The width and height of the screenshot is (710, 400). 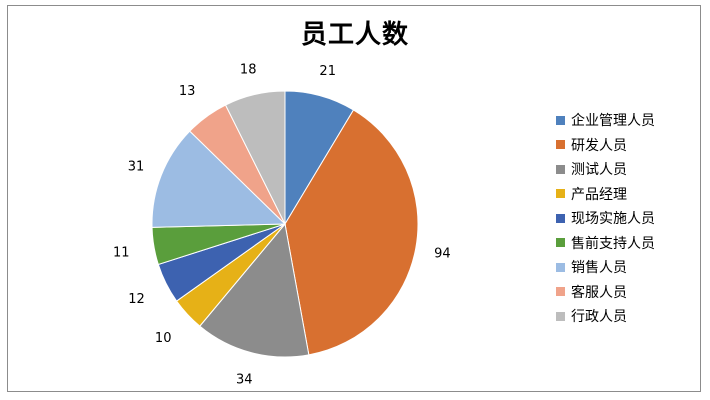 What do you see at coordinates (244, 380) in the screenshot?
I see `data-label-3: 34` at bounding box center [244, 380].